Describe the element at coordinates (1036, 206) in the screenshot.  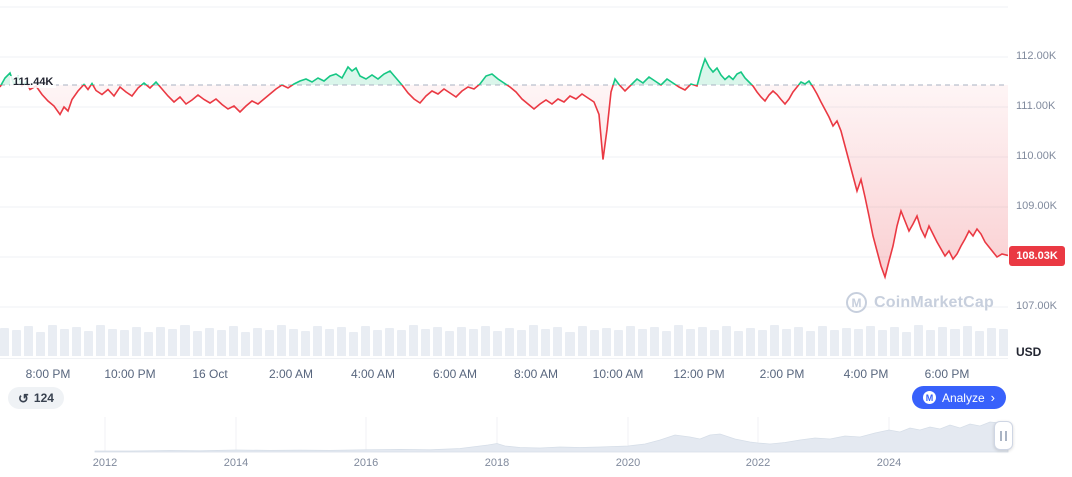
I see `y-axis-label: 109.00K` at that location.